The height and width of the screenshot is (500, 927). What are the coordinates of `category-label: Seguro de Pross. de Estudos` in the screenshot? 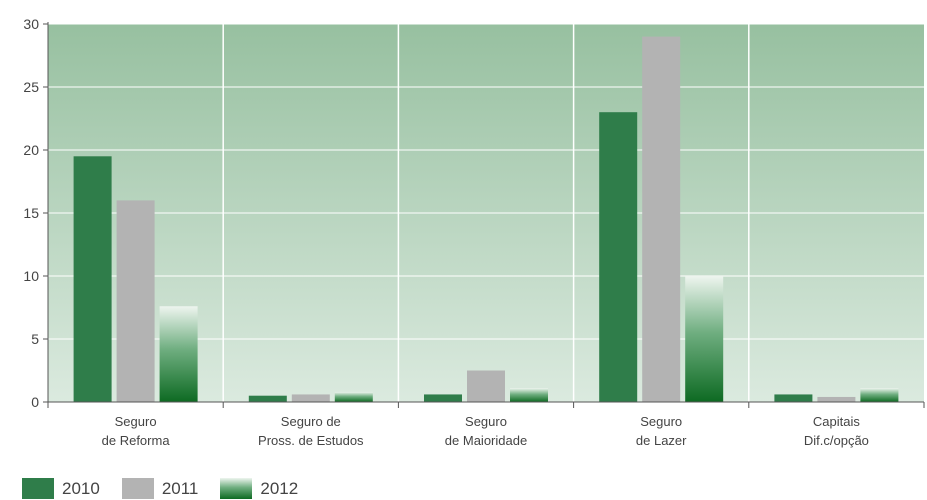 It's located at (311, 431).